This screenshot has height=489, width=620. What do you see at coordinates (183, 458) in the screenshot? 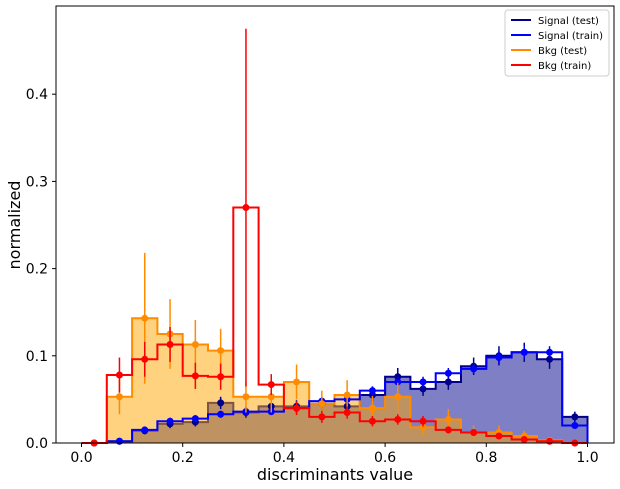
I see `x-tick-label-1: 0.2` at bounding box center [183, 458].